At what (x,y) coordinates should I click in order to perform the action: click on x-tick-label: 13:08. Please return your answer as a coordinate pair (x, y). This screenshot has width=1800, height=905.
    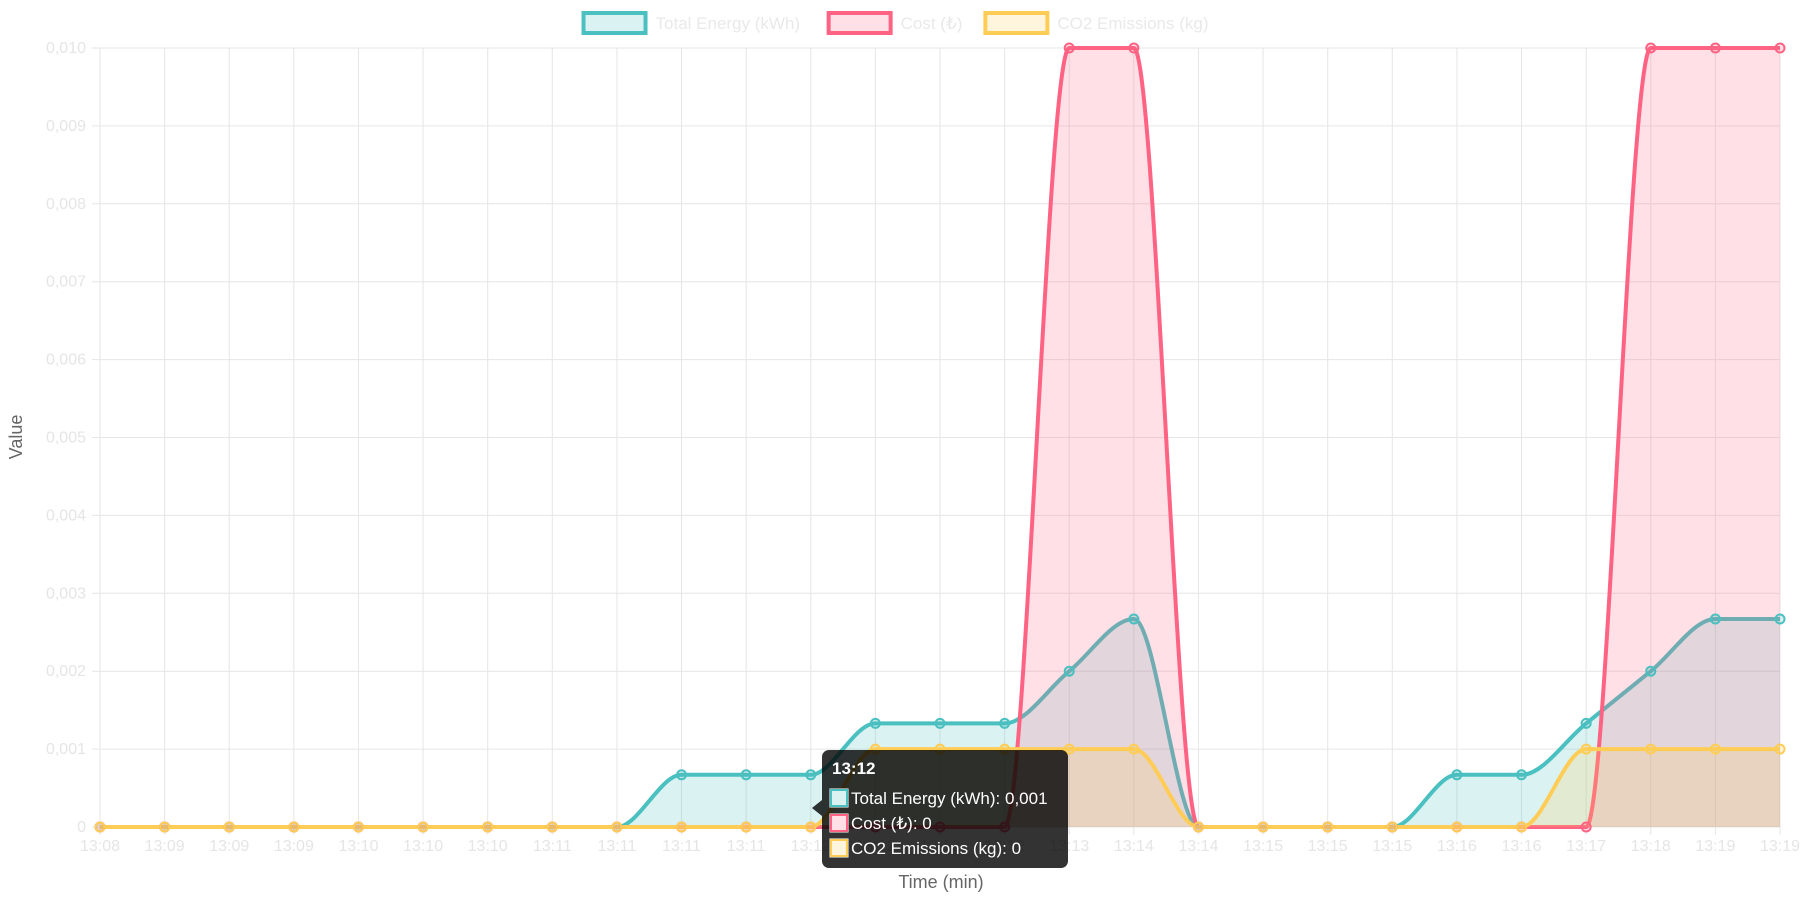
    Looking at the image, I should click on (100, 846).